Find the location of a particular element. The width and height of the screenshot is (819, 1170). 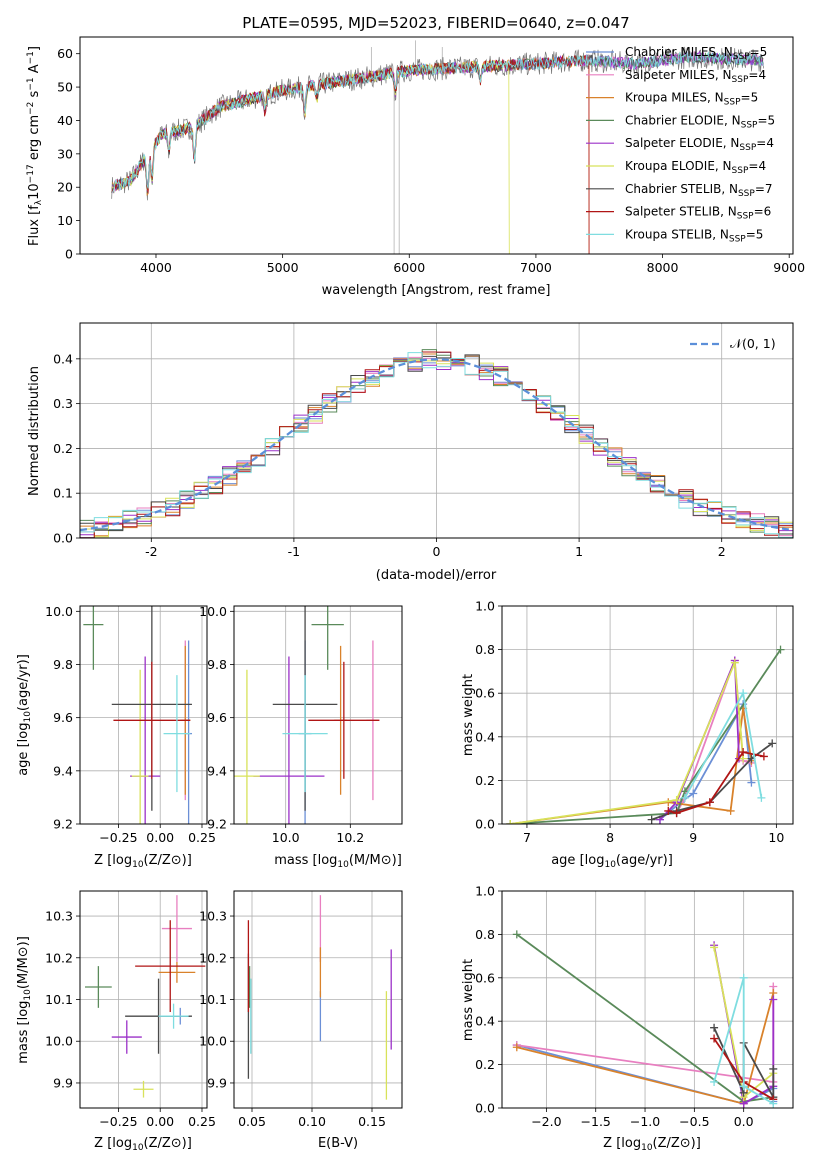

x-tick-label: 9 is located at coordinates (693, 837).